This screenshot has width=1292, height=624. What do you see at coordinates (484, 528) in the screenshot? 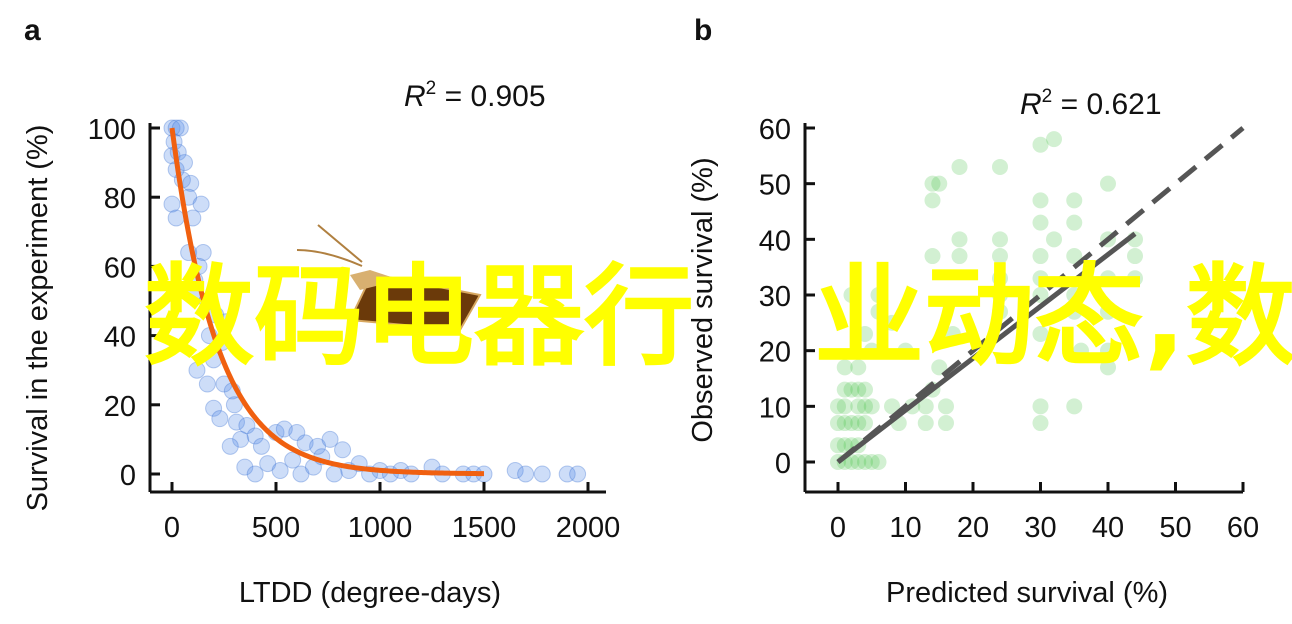
I see `x-tick-label: 1500` at bounding box center [484, 528].